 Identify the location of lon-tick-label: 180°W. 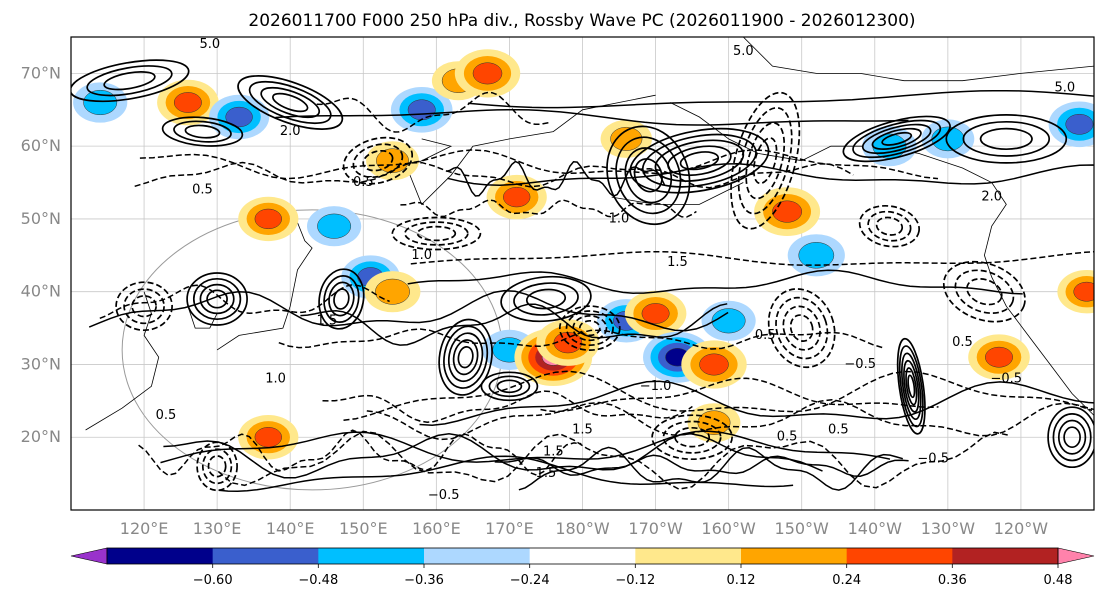
(582, 528).